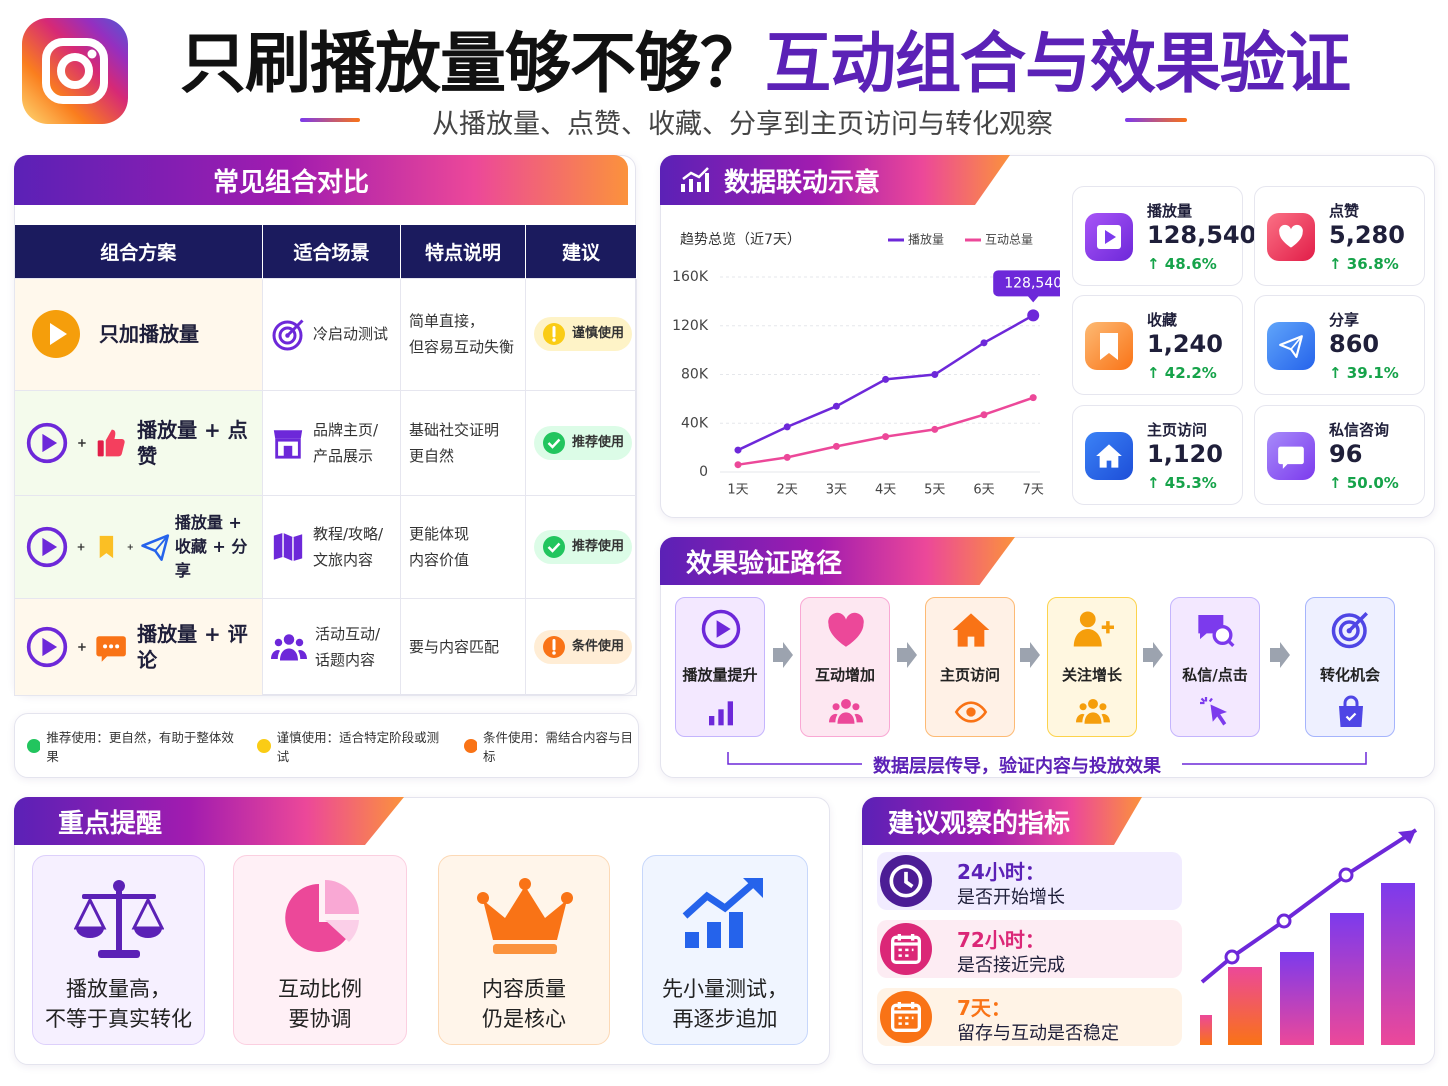  I want to click on section-banner: 建议观察的指标, so click(1002, 821).